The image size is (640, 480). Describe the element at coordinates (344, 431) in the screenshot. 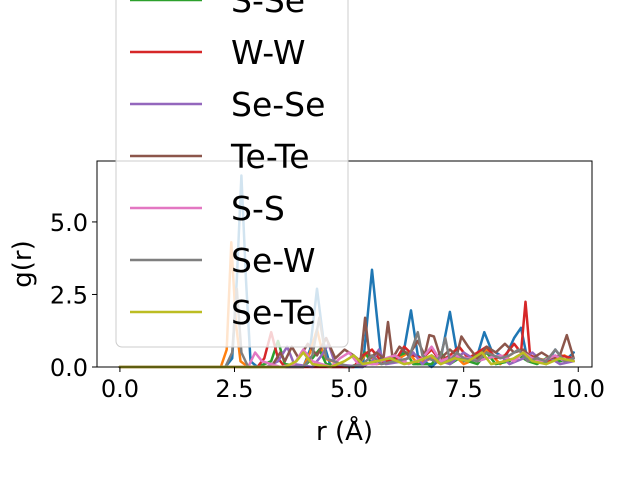

I see `x-axis-label: r (Å)` at that location.